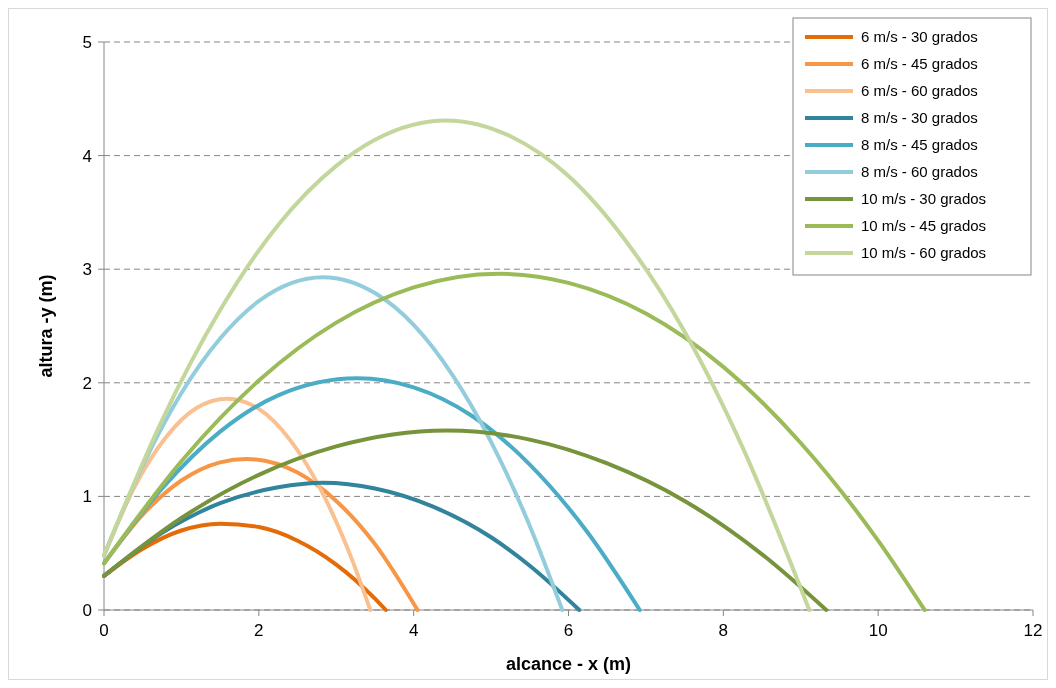  I want to click on y-tick-label: 4, so click(87, 156).